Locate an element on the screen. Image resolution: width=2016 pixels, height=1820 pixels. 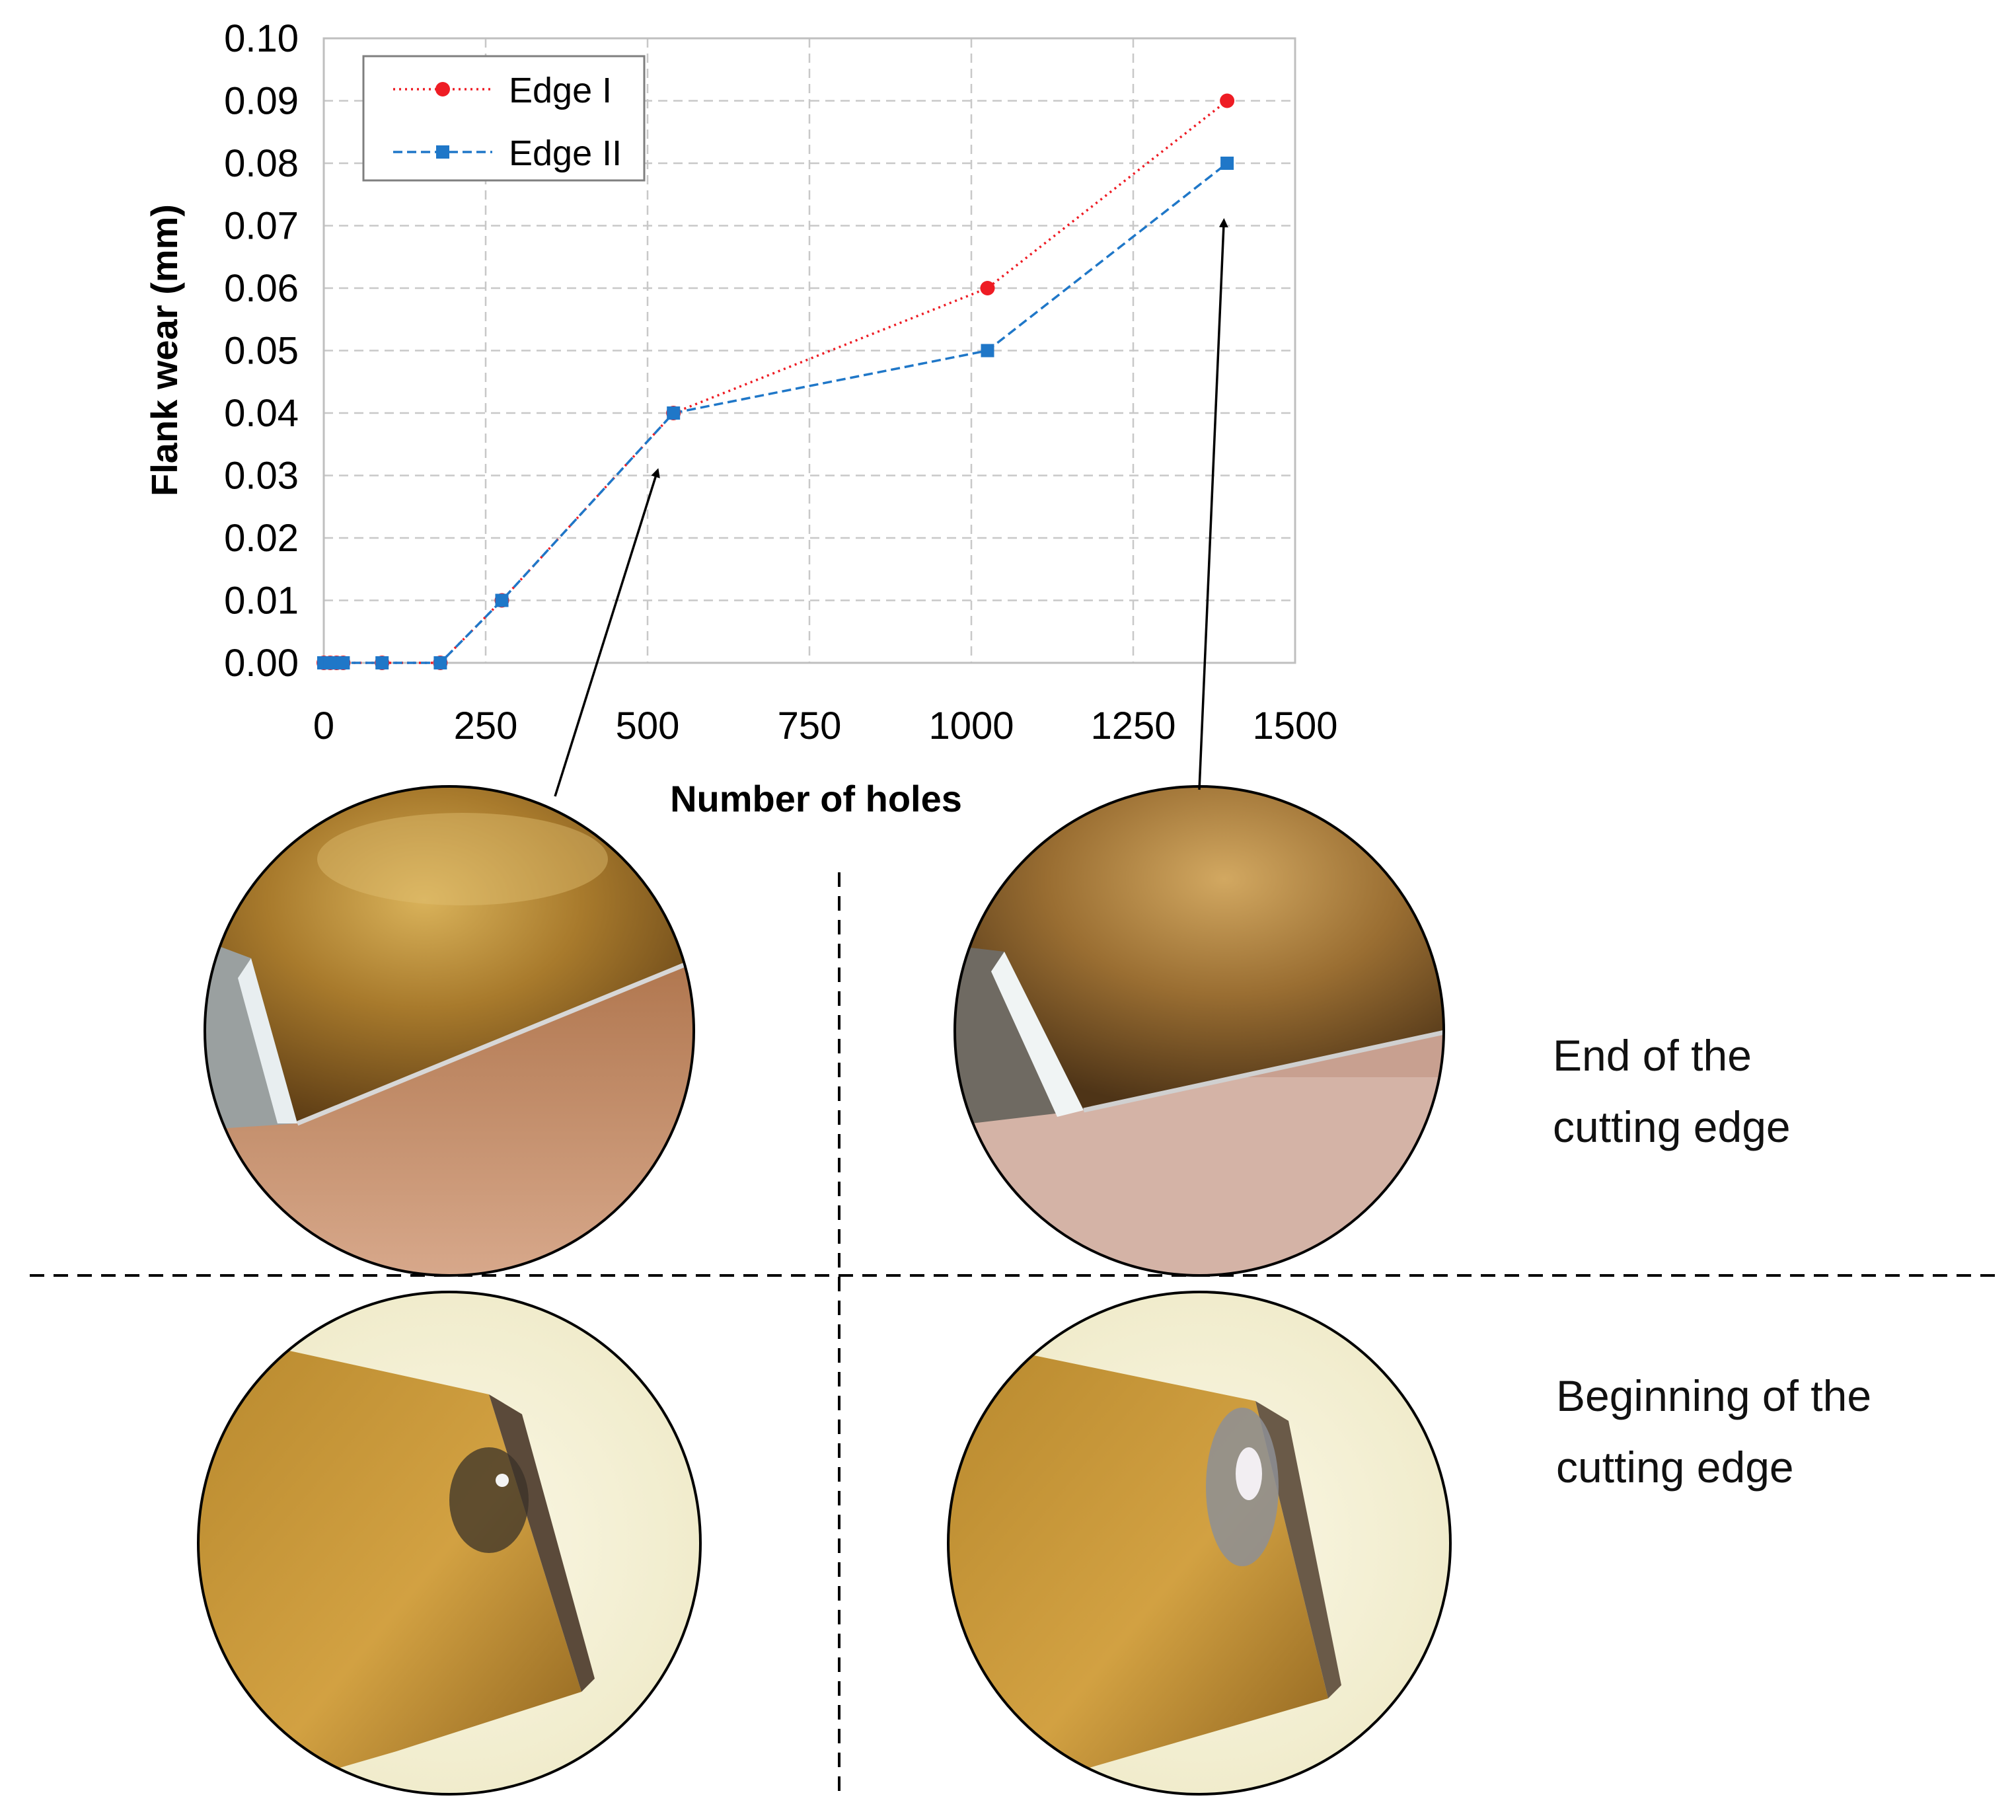
y-tick-label: 0.08 is located at coordinates (261, 163).